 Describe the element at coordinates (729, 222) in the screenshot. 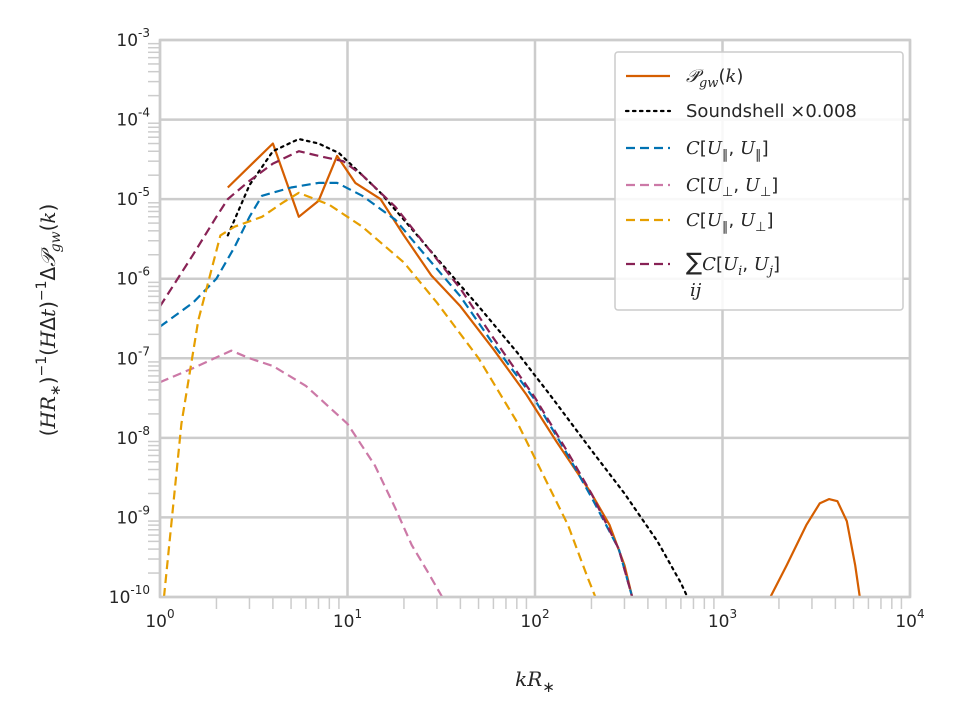

I see `legend-label-c-par-perp: C[U∥, U⊥]` at that location.